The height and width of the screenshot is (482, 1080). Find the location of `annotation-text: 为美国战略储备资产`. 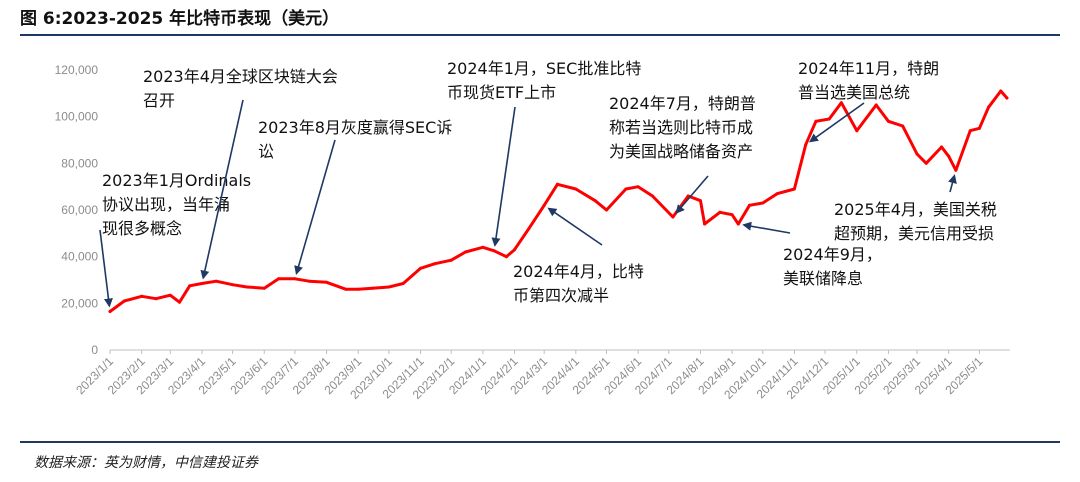

annotation-text: 为美国战略储备资产 is located at coordinates (681, 151).